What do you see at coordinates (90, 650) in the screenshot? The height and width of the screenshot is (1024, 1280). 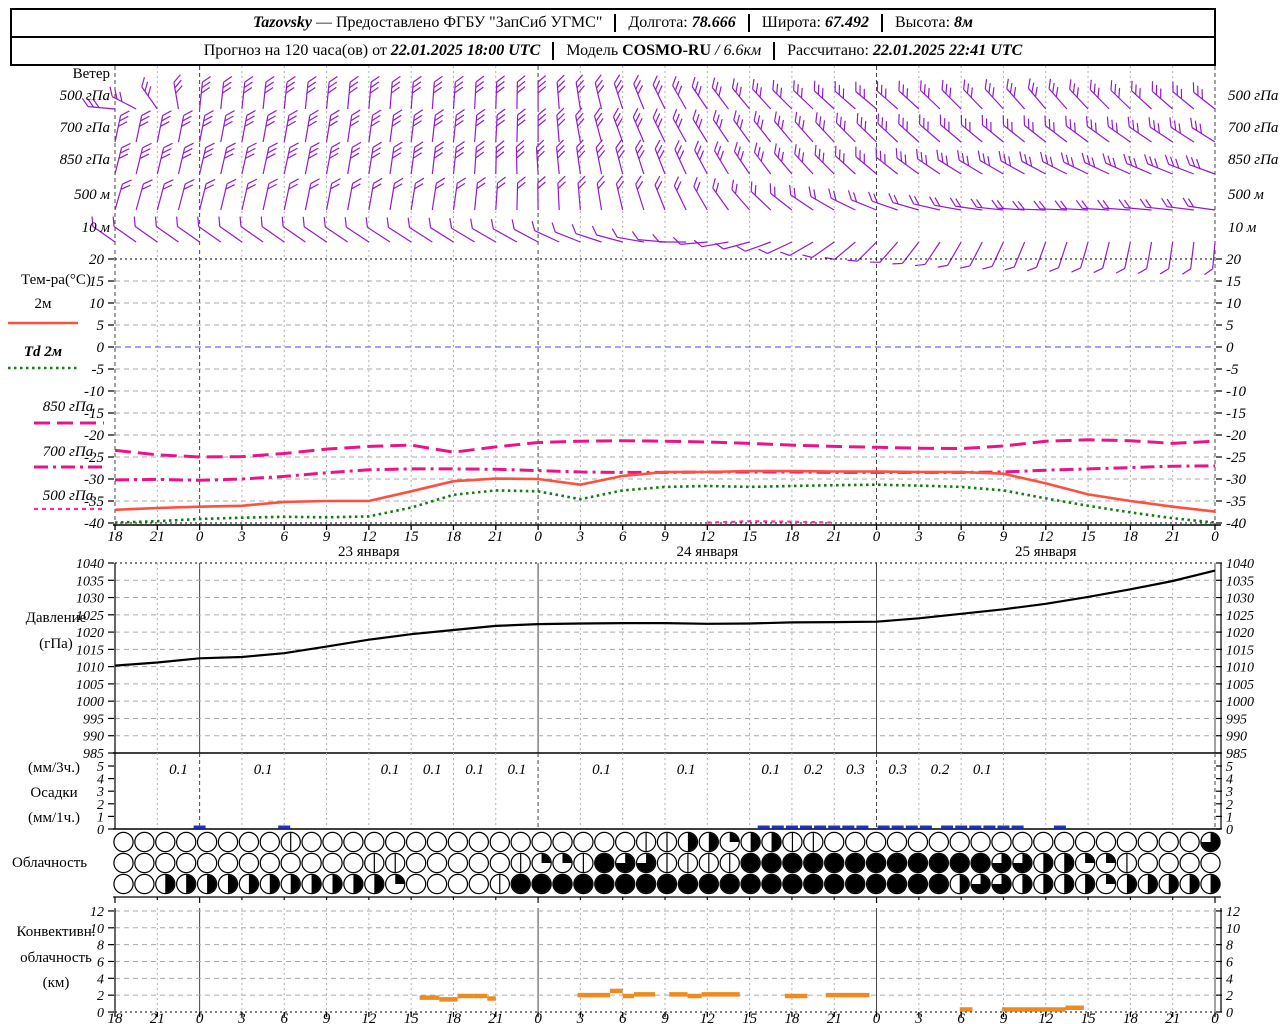 I see `svg-text: 1015` at bounding box center [90, 650].